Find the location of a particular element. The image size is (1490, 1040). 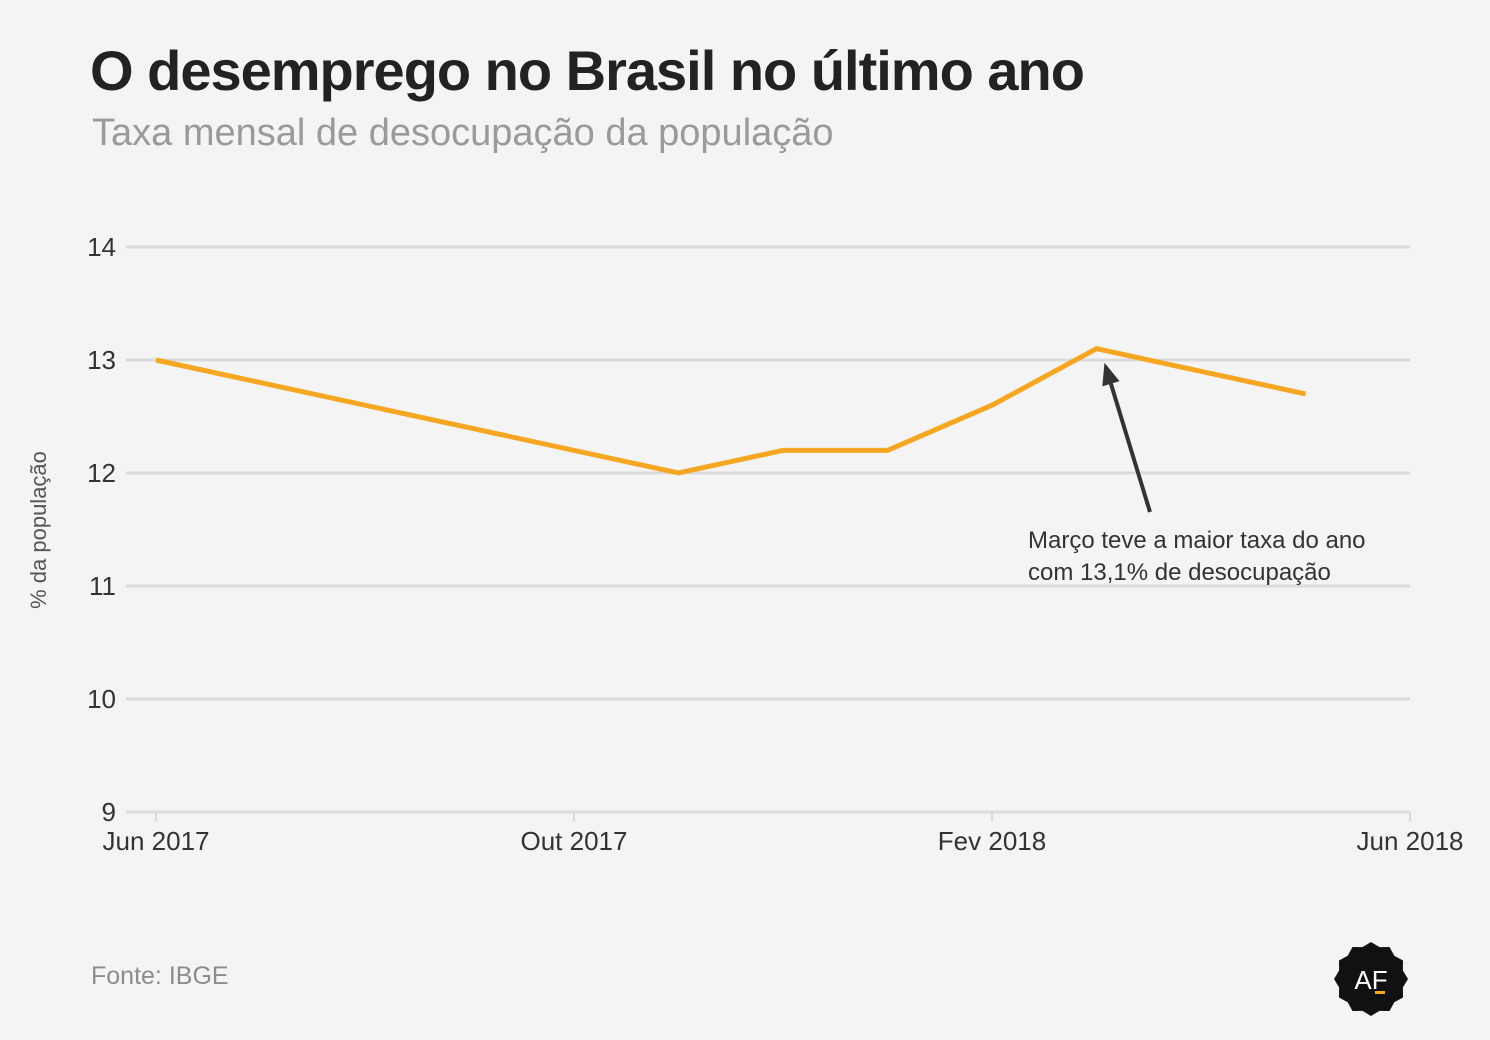

chart-subtitle: Taxa mensal de desocupação da população is located at coordinates (463, 133).